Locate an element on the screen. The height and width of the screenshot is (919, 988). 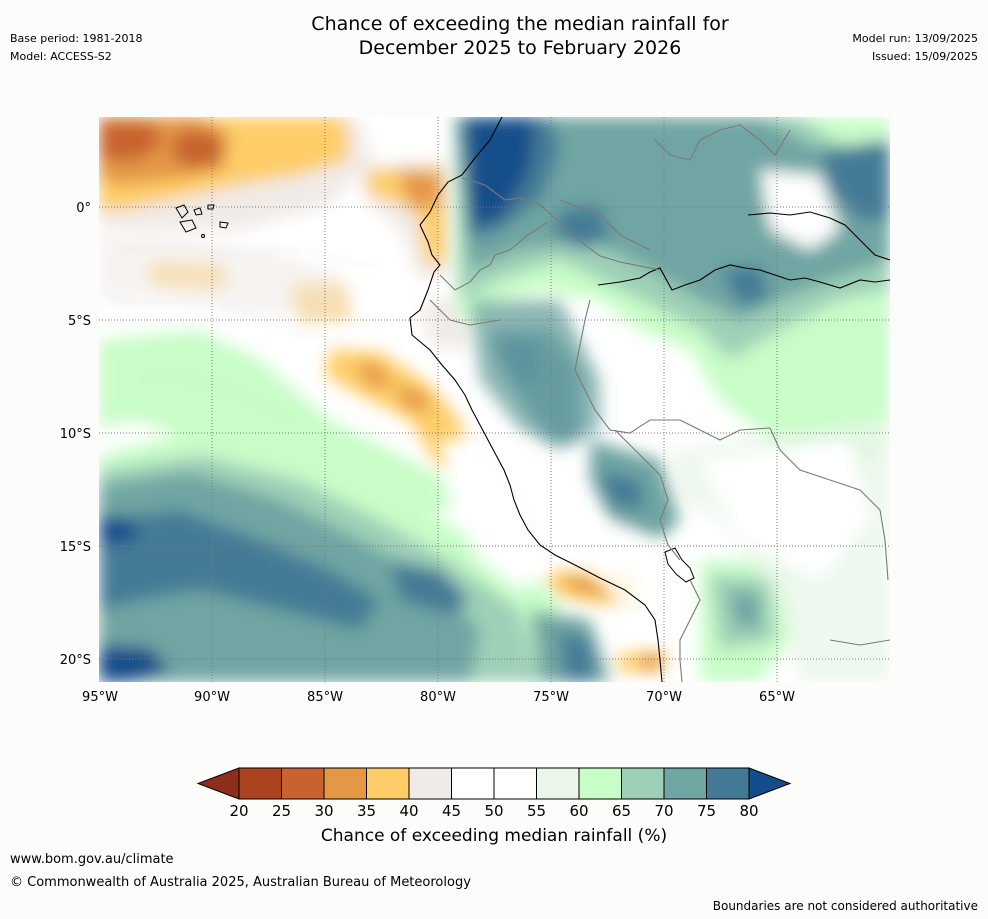
x-tick-80w: 80°W is located at coordinates (438, 697).